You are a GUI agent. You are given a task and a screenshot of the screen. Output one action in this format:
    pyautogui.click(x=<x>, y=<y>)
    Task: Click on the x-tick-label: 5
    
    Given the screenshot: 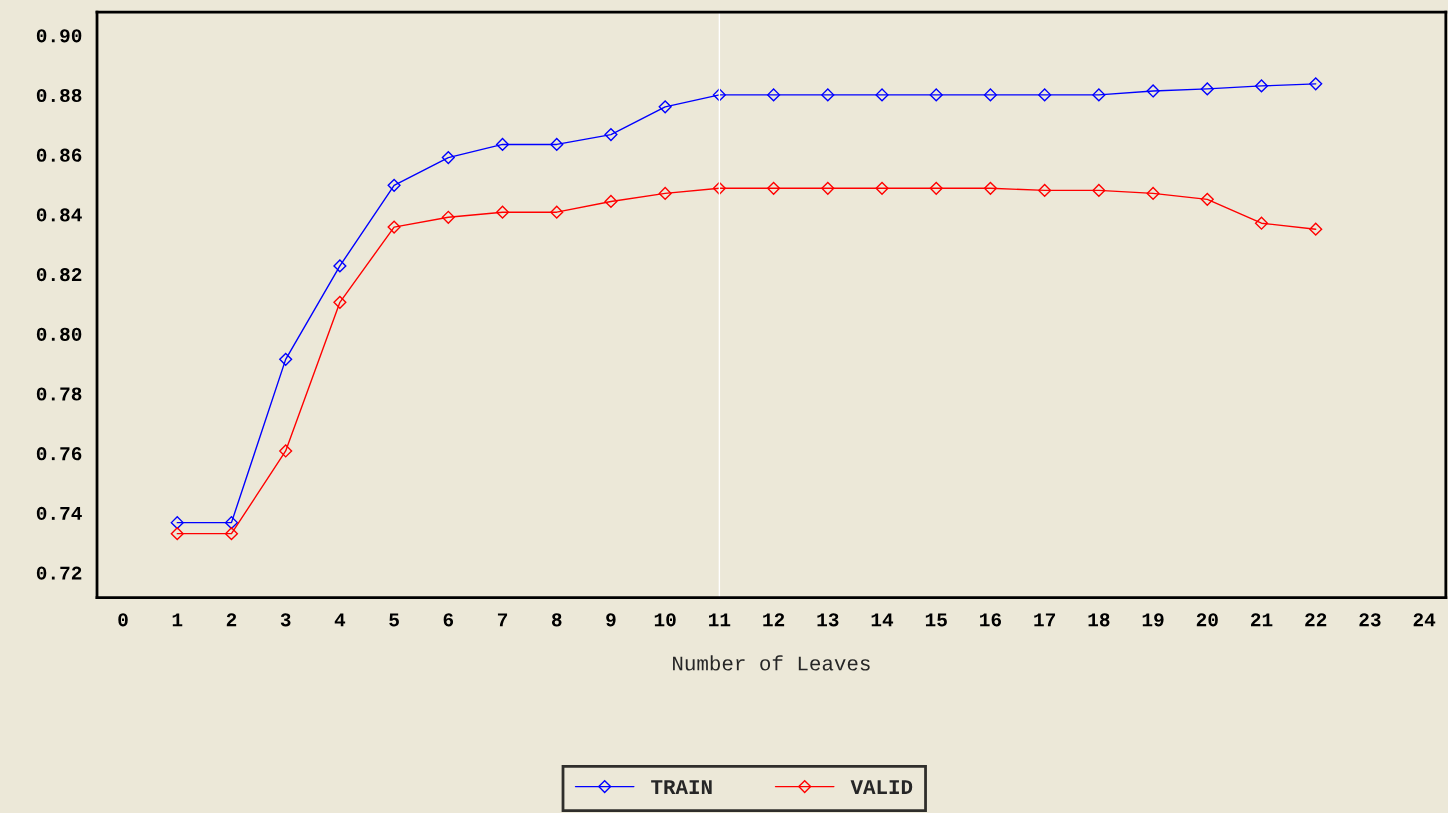 What is the action you would take?
    pyautogui.click(x=394, y=620)
    